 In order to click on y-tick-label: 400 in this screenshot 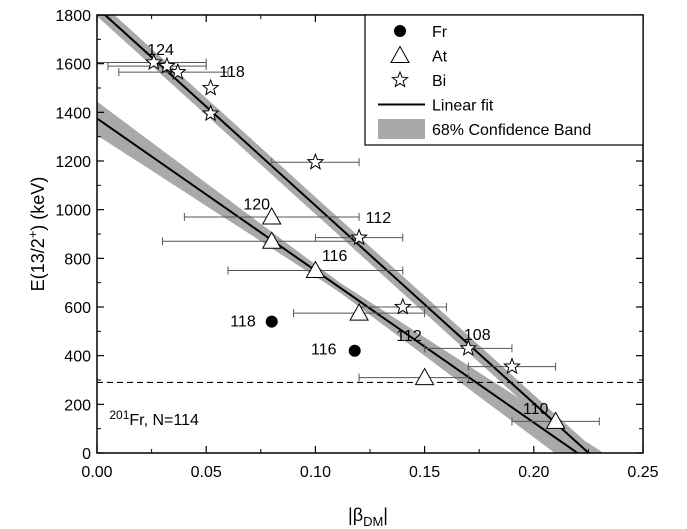, I will do `click(77, 357)`.